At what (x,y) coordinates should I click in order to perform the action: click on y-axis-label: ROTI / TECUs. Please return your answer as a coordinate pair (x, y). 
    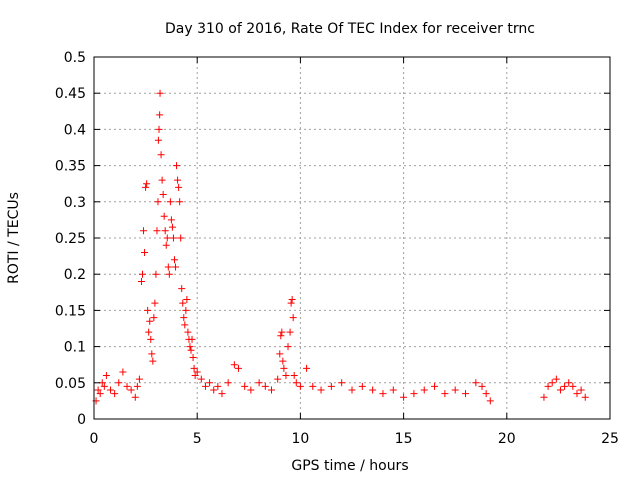
    Looking at the image, I should click on (14, 238).